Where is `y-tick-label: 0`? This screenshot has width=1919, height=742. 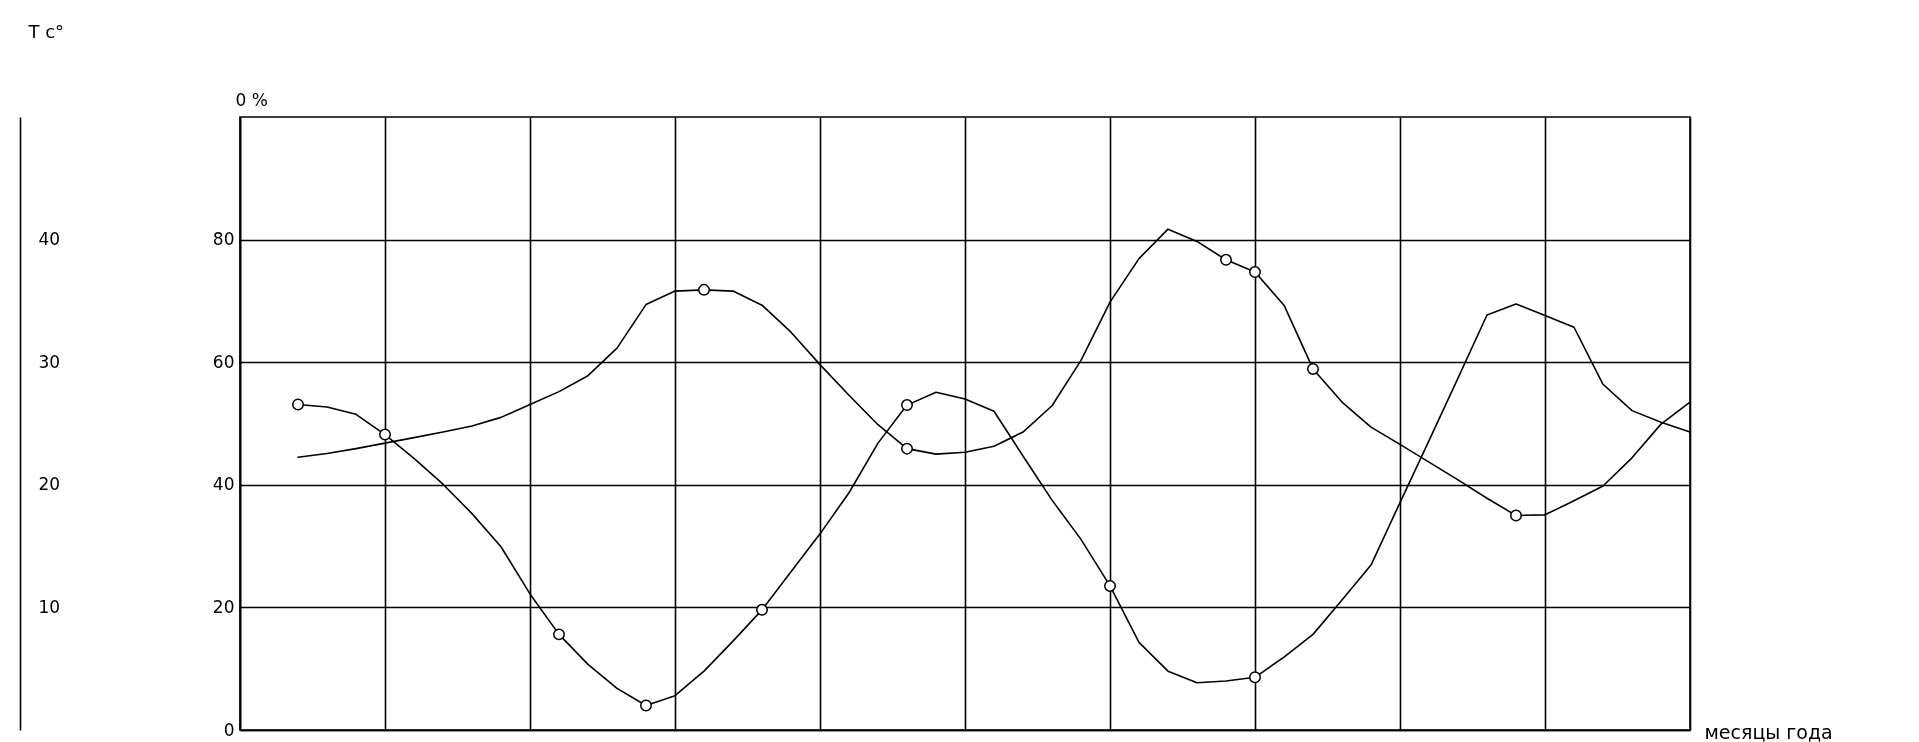
y-tick-label: 0 is located at coordinates (229, 729).